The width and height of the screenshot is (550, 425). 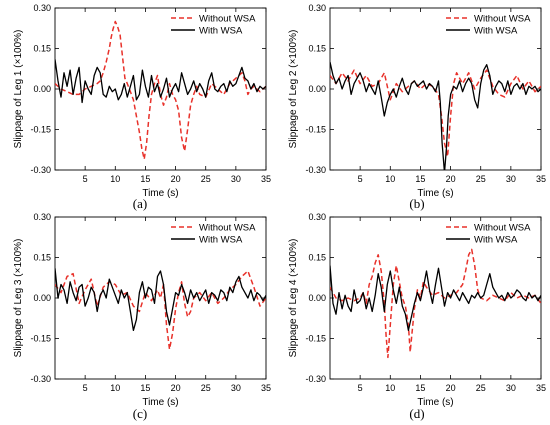 What do you see at coordinates (18, 298) in the screenshot?
I see `y-axis-label: Slippage of Leg 3 (×100%)` at bounding box center [18, 298].